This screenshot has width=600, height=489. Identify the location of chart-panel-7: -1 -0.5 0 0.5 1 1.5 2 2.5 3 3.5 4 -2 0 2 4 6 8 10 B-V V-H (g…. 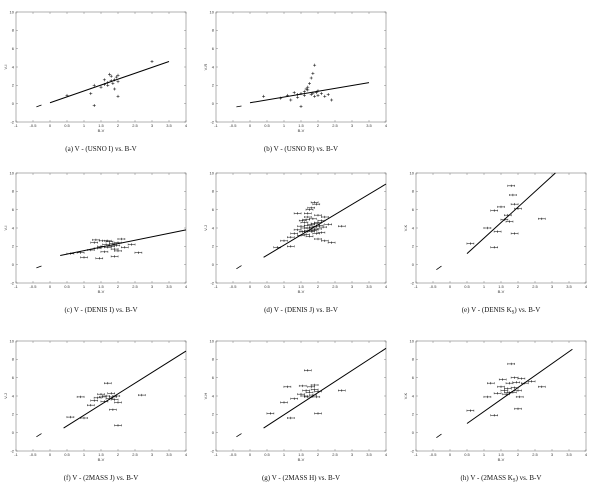
(295, 410).